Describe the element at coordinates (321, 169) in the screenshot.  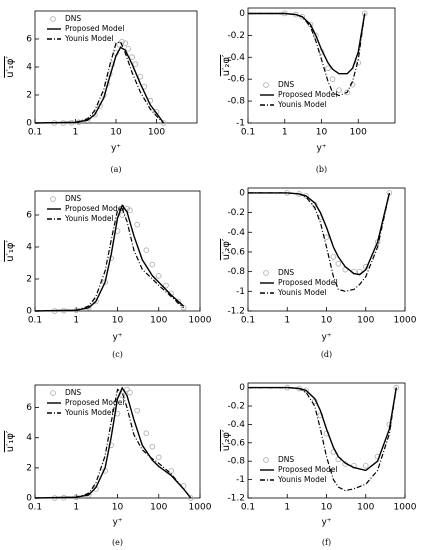
I see `caption: (b)` at that location.